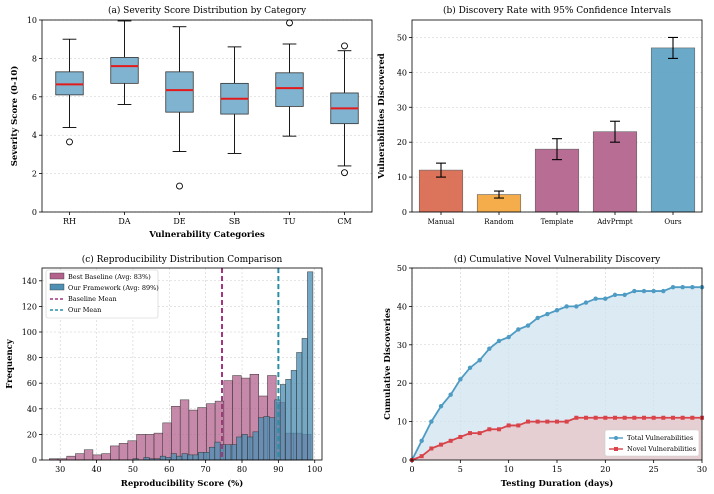  What do you see at coordinates (402, 383) in the screenshot?
I see `panel-d-ytick-label: 20` at bounding box center [402, 383].